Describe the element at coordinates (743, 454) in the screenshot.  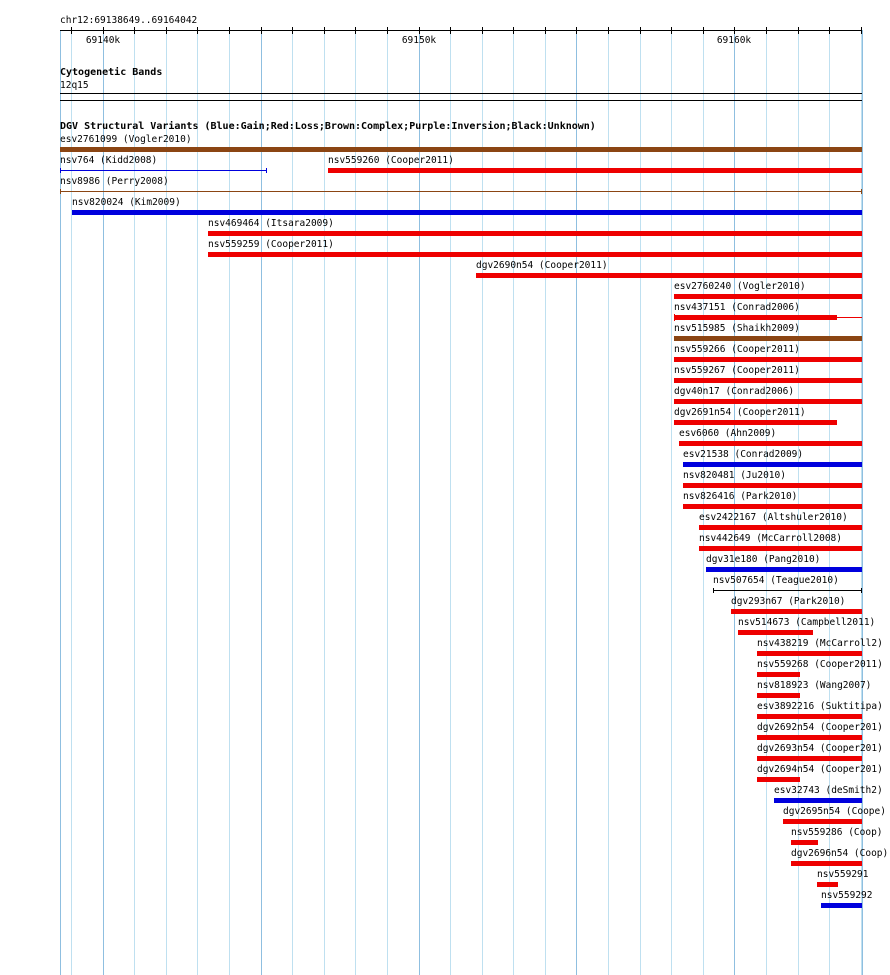
I see `dgv-feature-label: esv21538 (Conrad2009)` at that location.